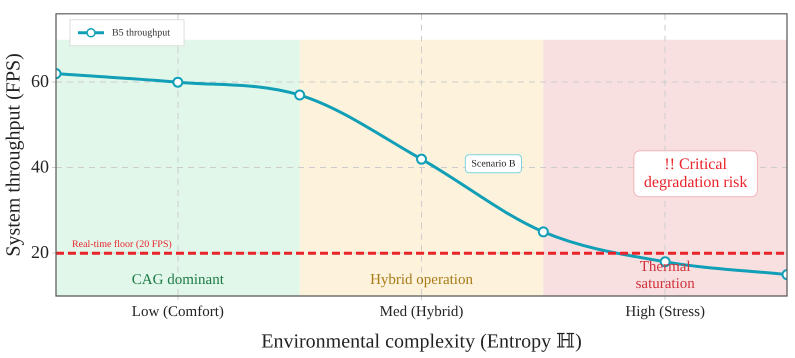  Describe the element at coordinates (13, 155) in the screenshot. I see `y-axis-title: System throughput (FPS)` at that location.